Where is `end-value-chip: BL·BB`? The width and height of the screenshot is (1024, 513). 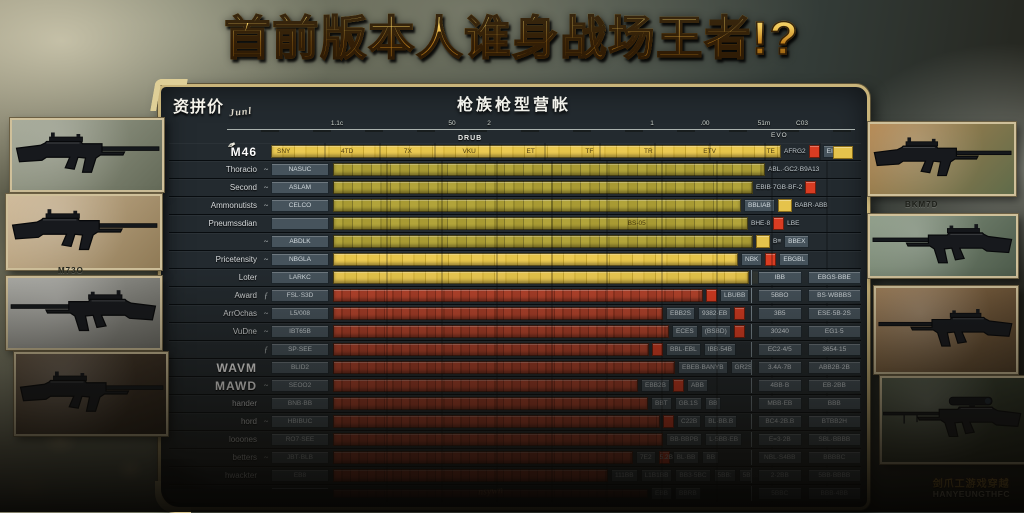
end-value-chip: BL·BB is located at coordinates (686, 457).